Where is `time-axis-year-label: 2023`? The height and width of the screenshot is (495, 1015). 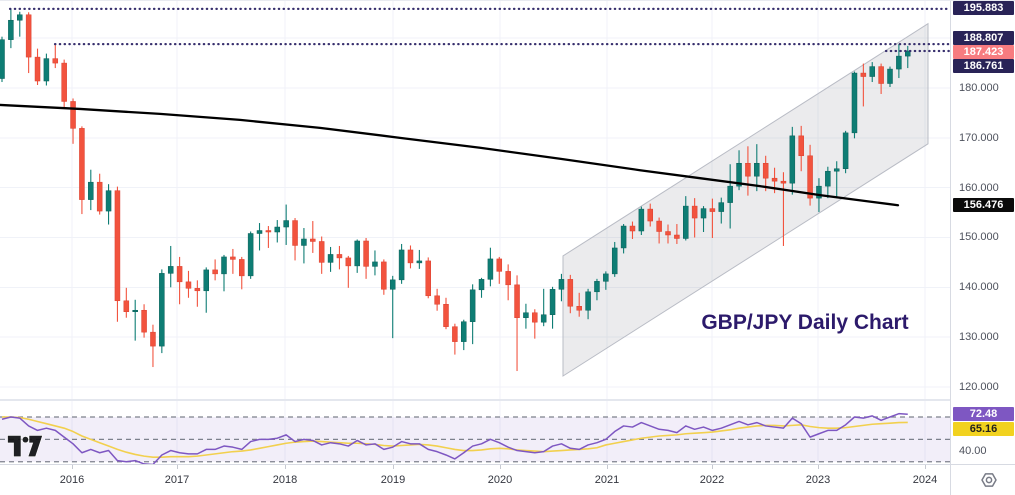 time-axis-year-label: 2023 is located at coordinates (818, 480).